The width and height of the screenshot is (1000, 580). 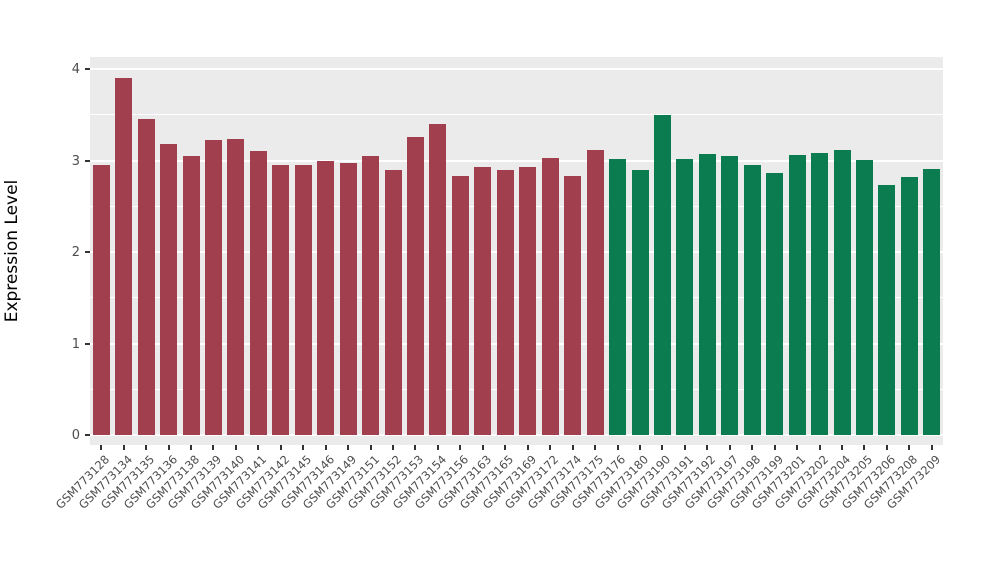 I want to click on bar-GSM773198, so click(x=752, y=300).